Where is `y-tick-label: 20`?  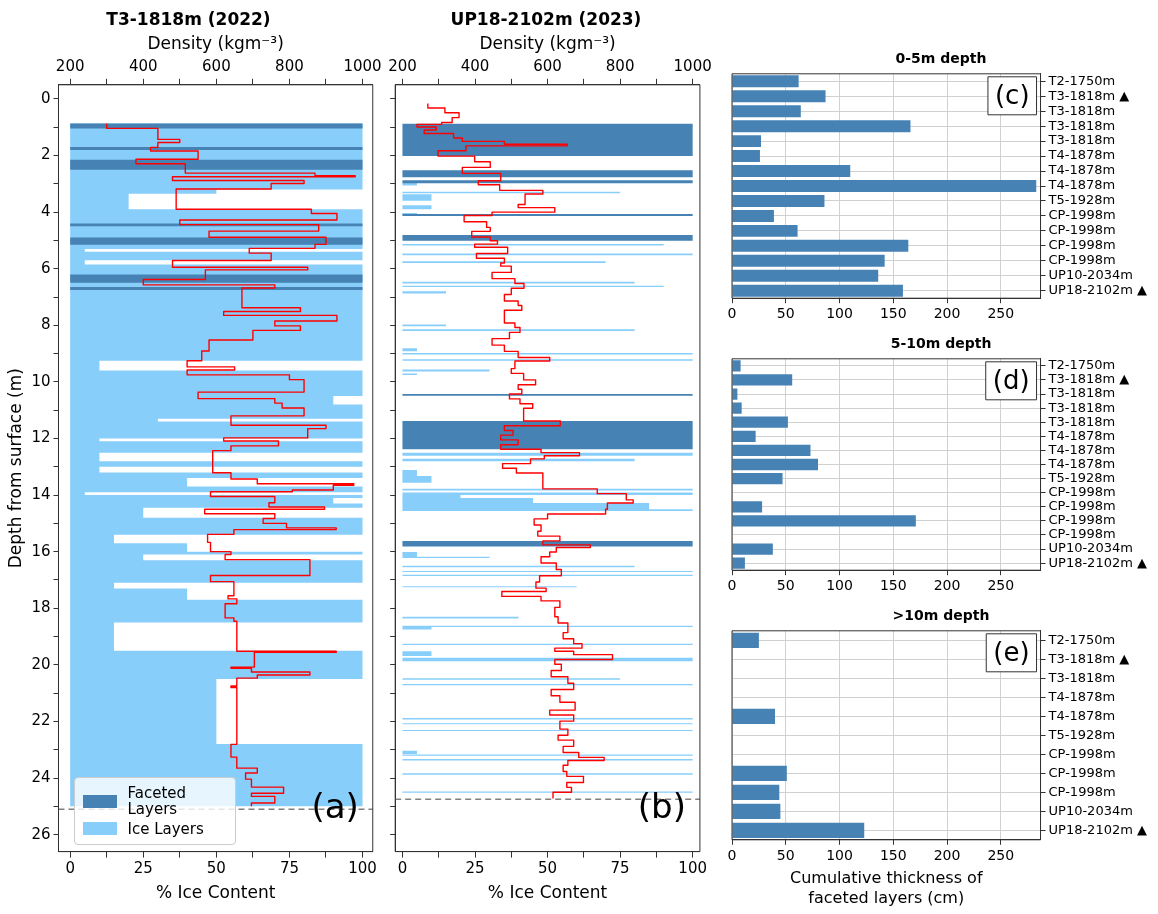 y-tick-label: 20 is located at coordinates (41, 663).